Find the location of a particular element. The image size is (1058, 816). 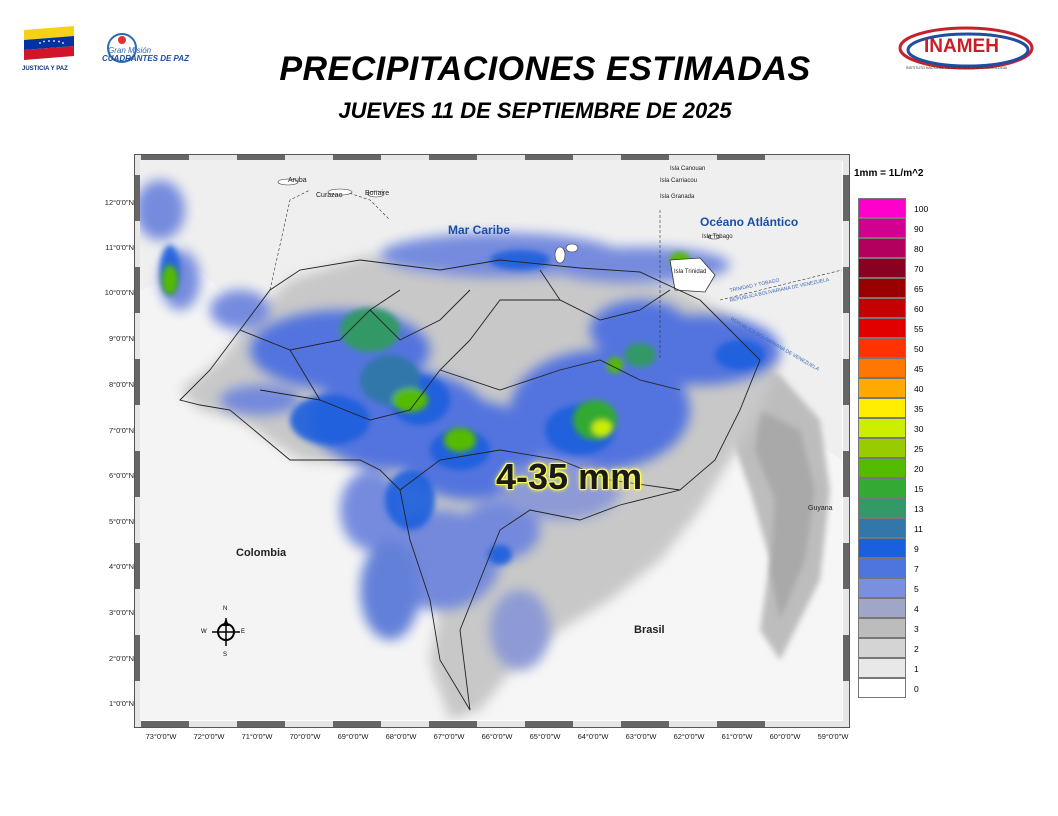

lon-label: 61°0'0"W is located at coordinates (737, 736).